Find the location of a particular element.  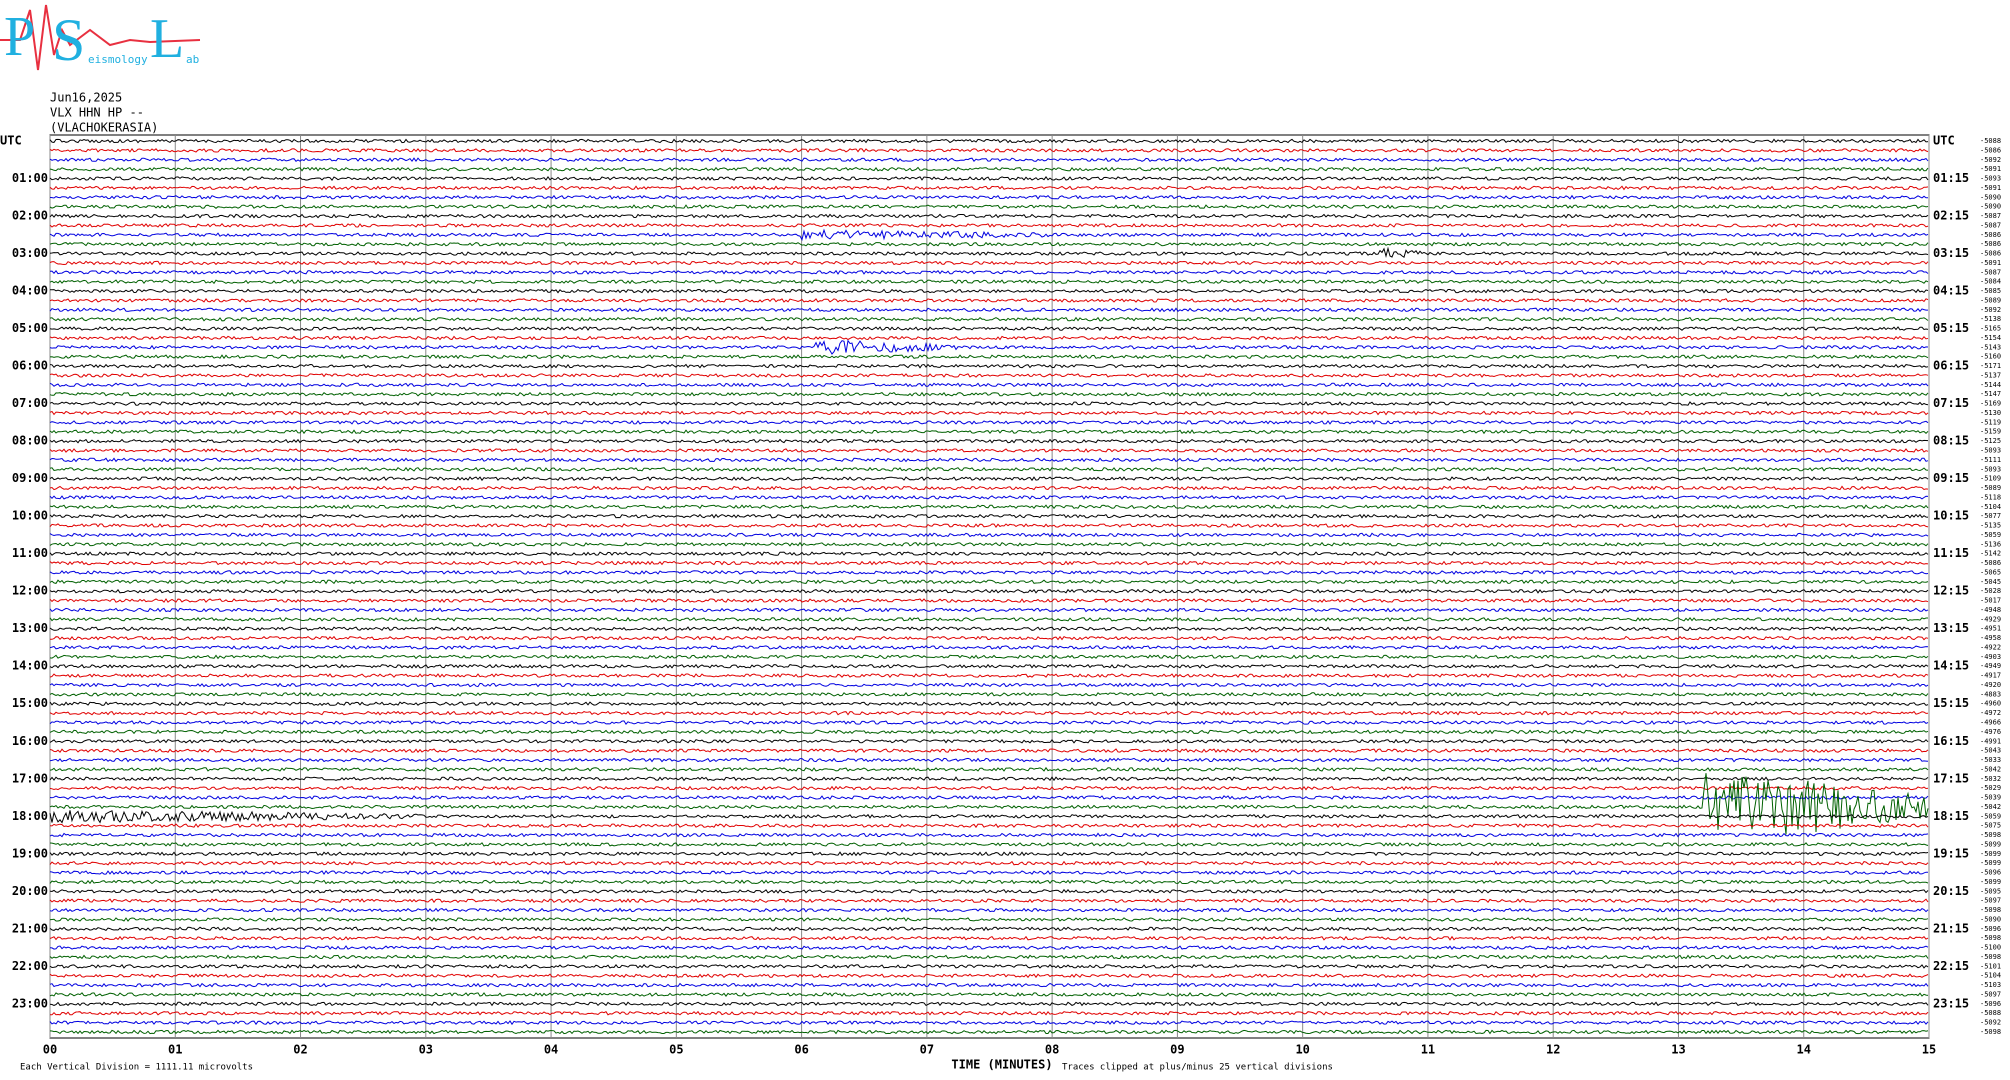

row-value: -5099 is located at coordinates (1990, 844).